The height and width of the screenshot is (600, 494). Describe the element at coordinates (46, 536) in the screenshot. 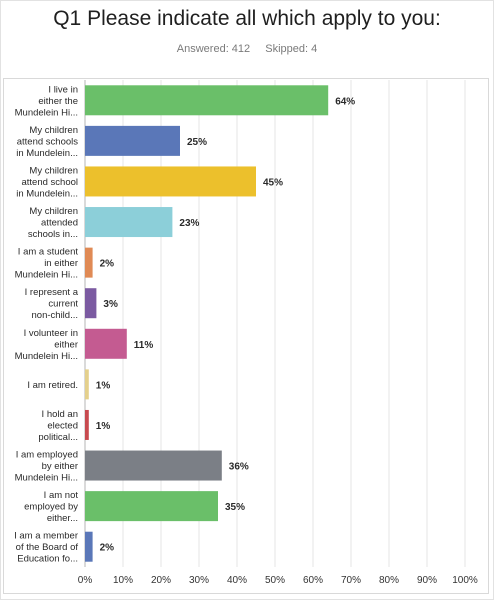

I see `category-label: I am a member` at that location.